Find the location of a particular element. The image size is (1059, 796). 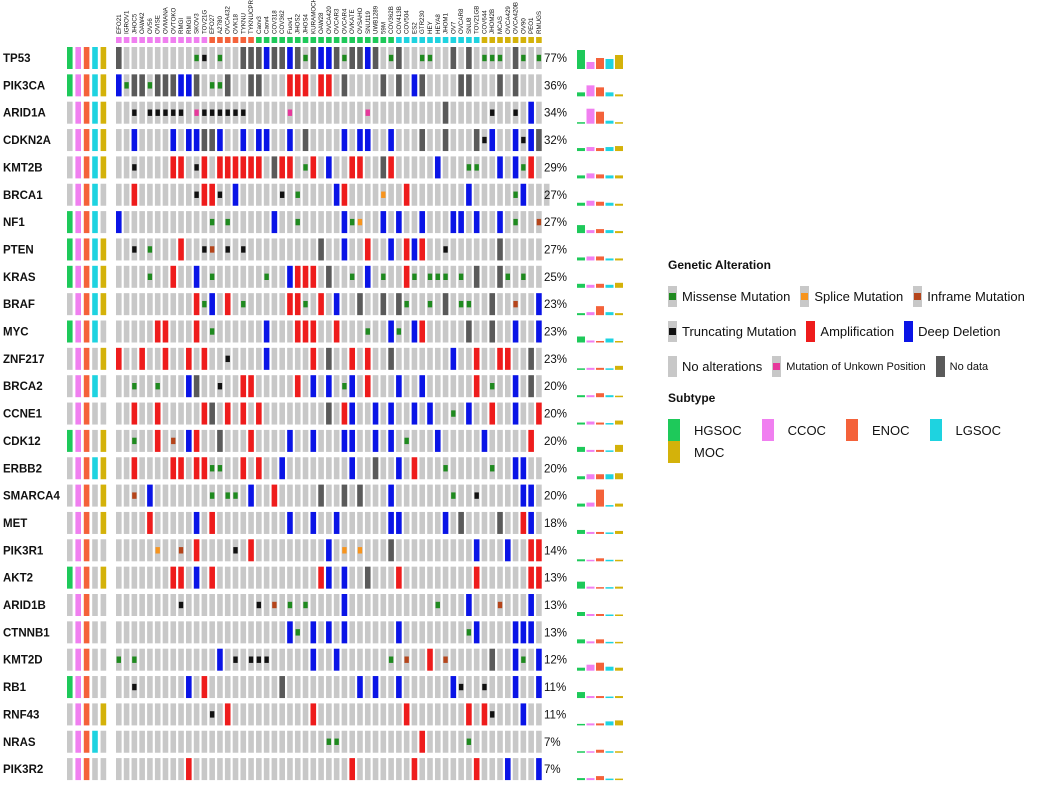

ccoc-label: CCOC is located at coordinates (806, 430).